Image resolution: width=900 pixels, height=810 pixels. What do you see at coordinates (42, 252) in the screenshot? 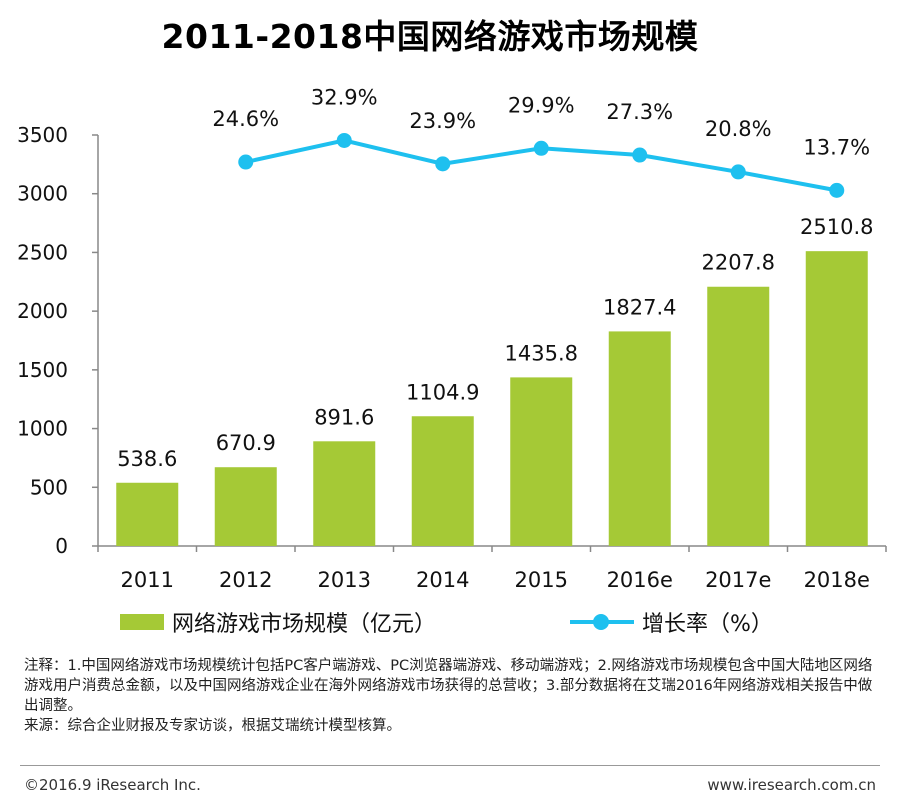
I see `y-tick-label: 2500` at bounding box center [42, 252].